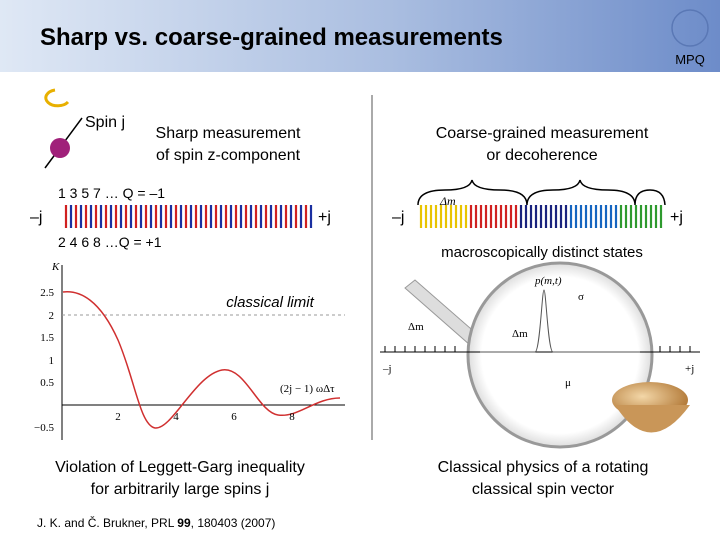 This screenshot has width=720, height=540. I want to click on plot-xlabel: (2j − 1) ωΔτ, so click(307, 389).